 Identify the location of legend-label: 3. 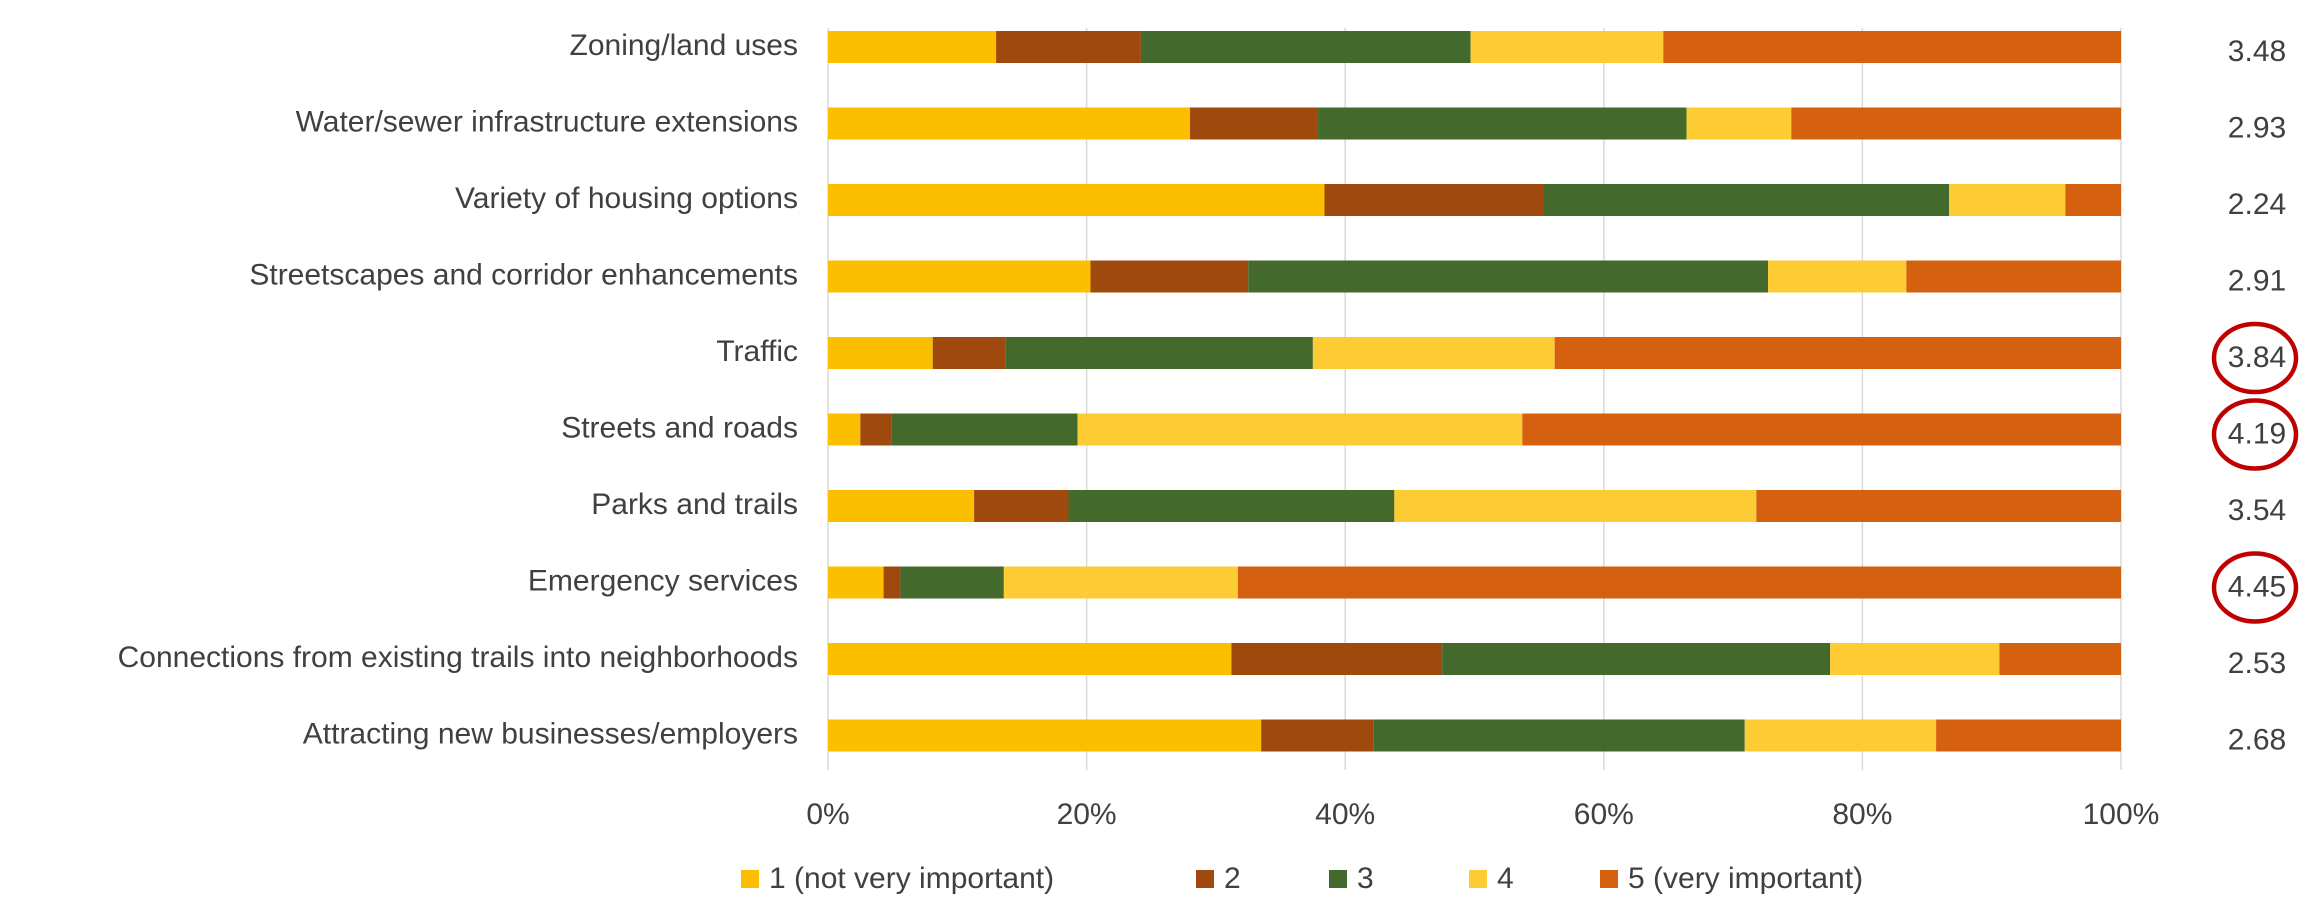
(1365, 878).